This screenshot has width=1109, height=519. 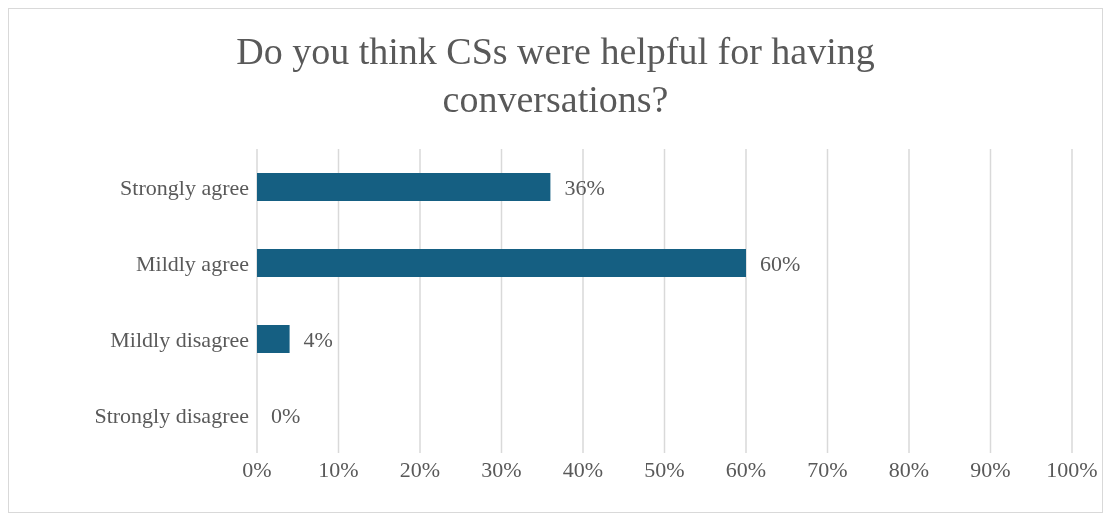 I want to click on x-tick-label: 80%, so click(x=909, y=469).